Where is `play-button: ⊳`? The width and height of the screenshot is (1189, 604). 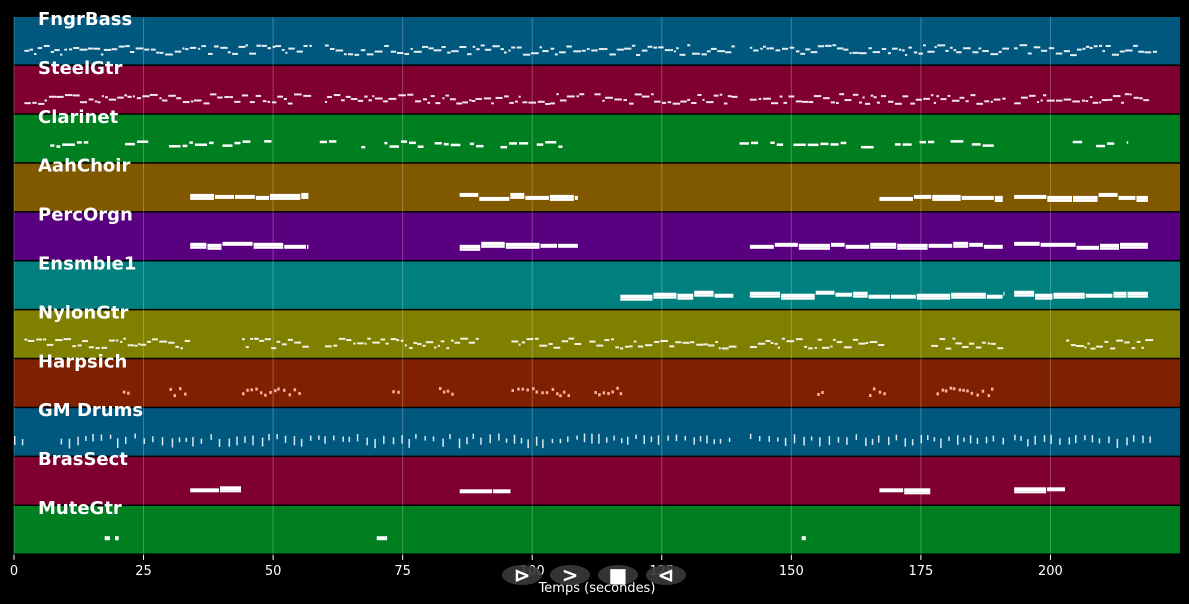 play-button: ⊳ is located at coordinates (522, 575).